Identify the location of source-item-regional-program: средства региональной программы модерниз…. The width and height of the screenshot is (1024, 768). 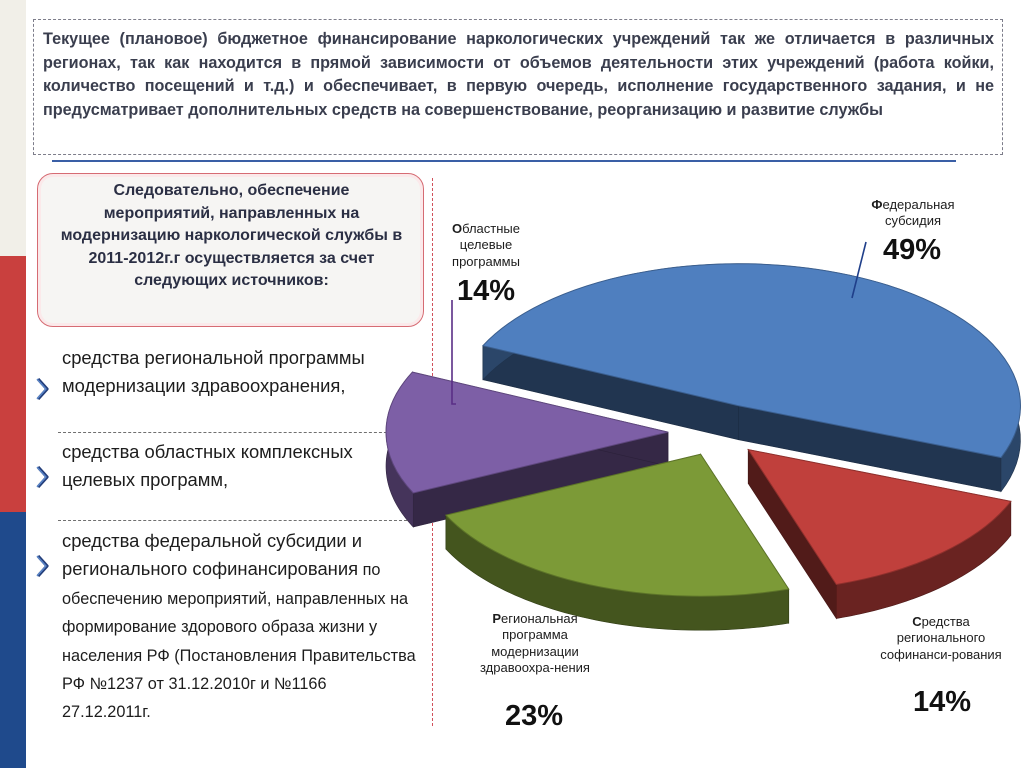
(213, 372).